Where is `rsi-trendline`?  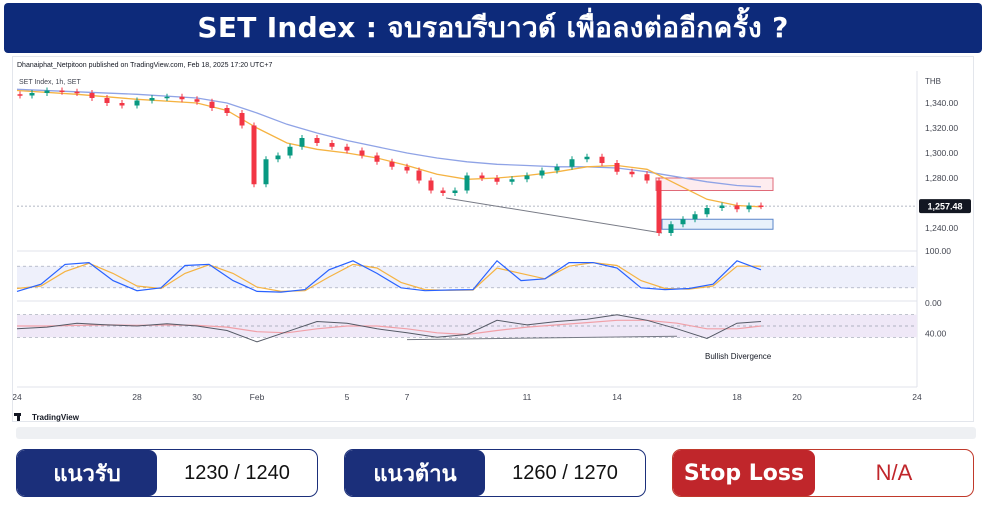
rsi-trendline is located at coordinates (542, 338).